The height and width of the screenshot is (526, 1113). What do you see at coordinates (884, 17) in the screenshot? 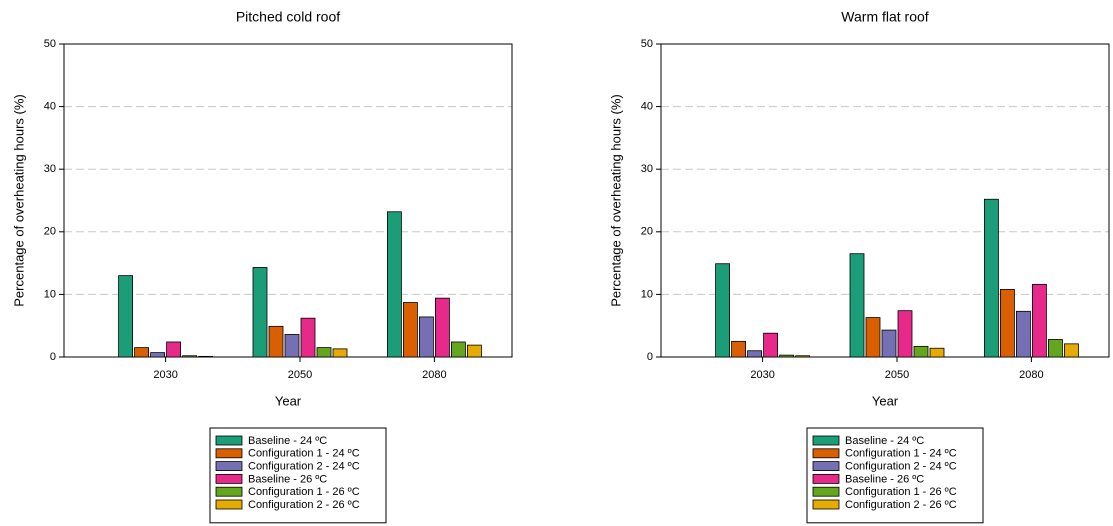
I see `chart-title: Warm flat roof` at bounding box center [884, 17].